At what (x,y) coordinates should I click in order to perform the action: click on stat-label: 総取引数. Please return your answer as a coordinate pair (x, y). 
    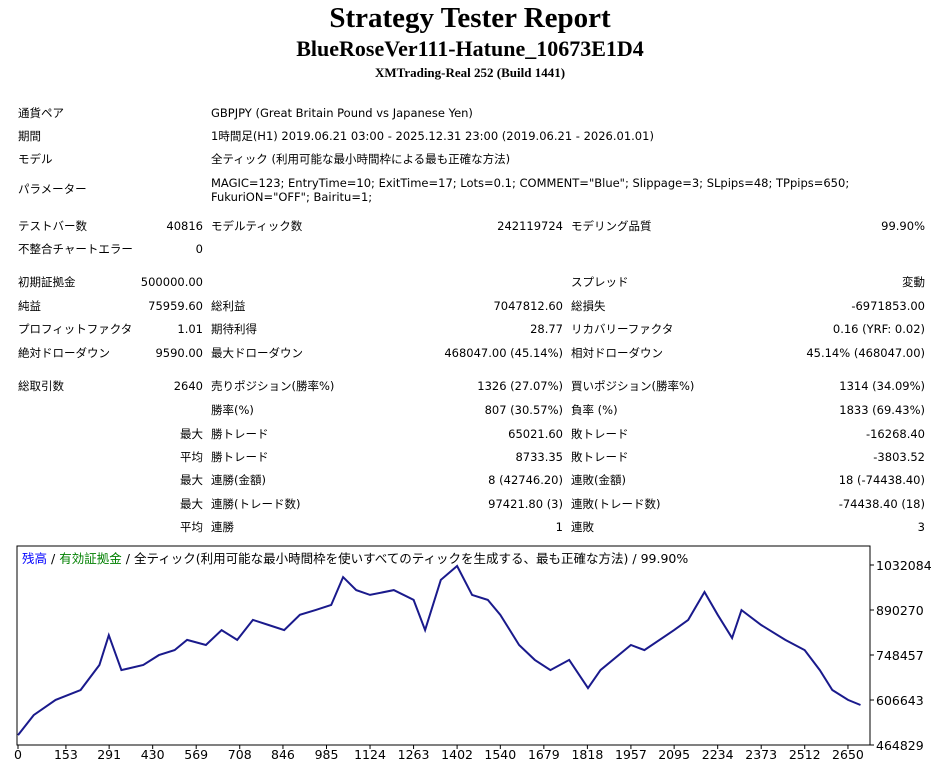
    Looking at the image, I should click on (41, 386).